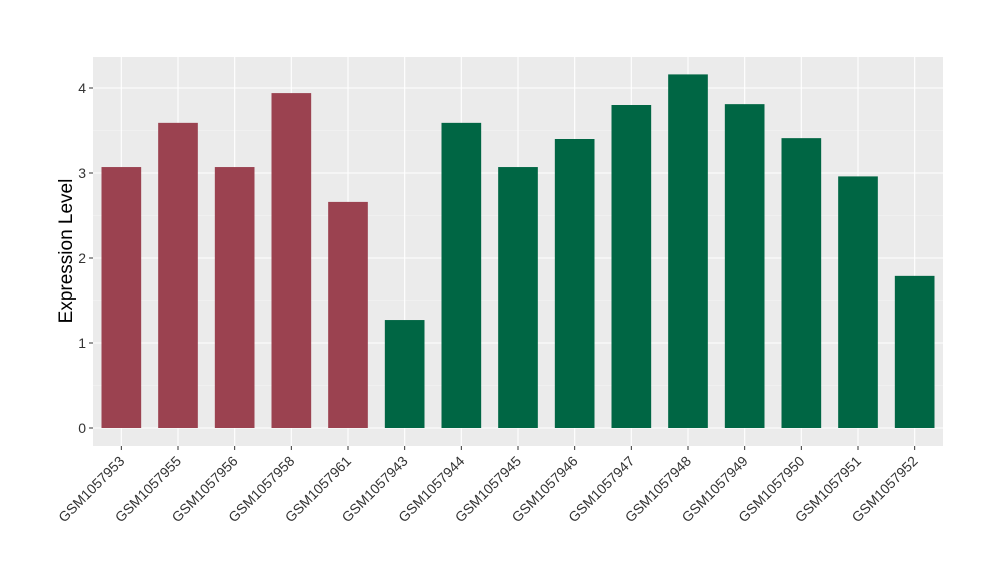 This screenshot has width=1000, height=580. I want to click on bar-GSM1057949, so click(744, 266).